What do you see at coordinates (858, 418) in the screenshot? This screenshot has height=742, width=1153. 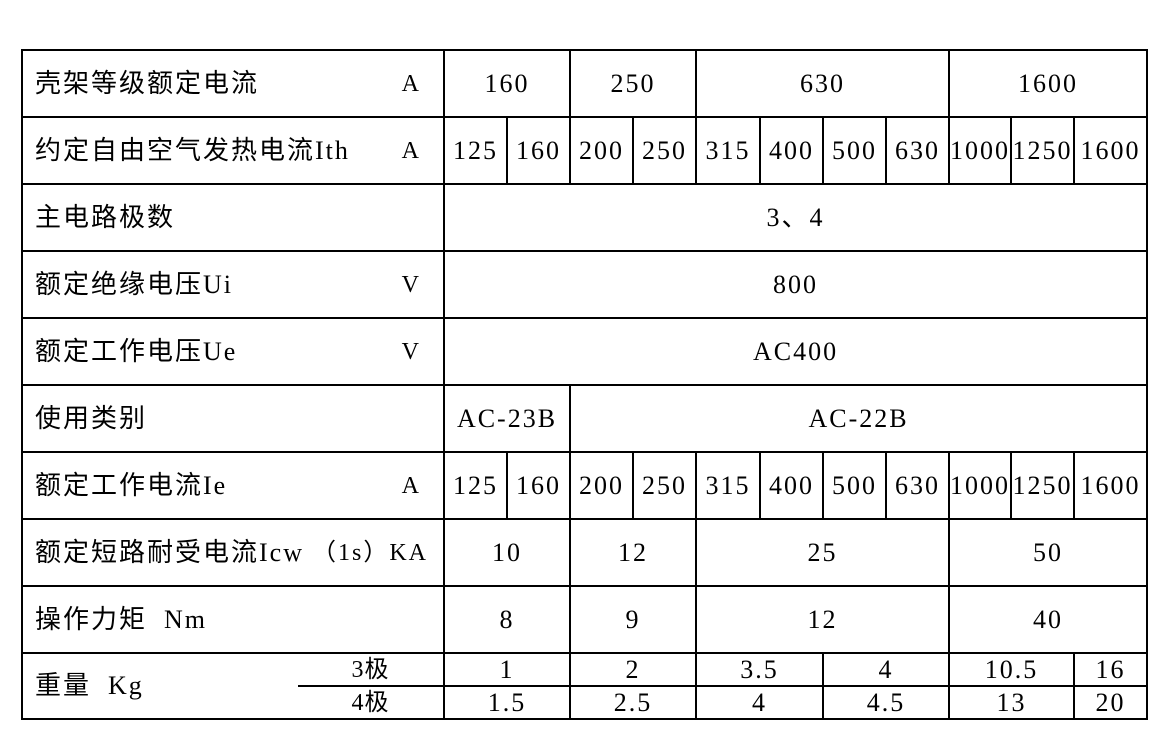 I see `value-cell: AC-22B` at bounding box center [858, 418].